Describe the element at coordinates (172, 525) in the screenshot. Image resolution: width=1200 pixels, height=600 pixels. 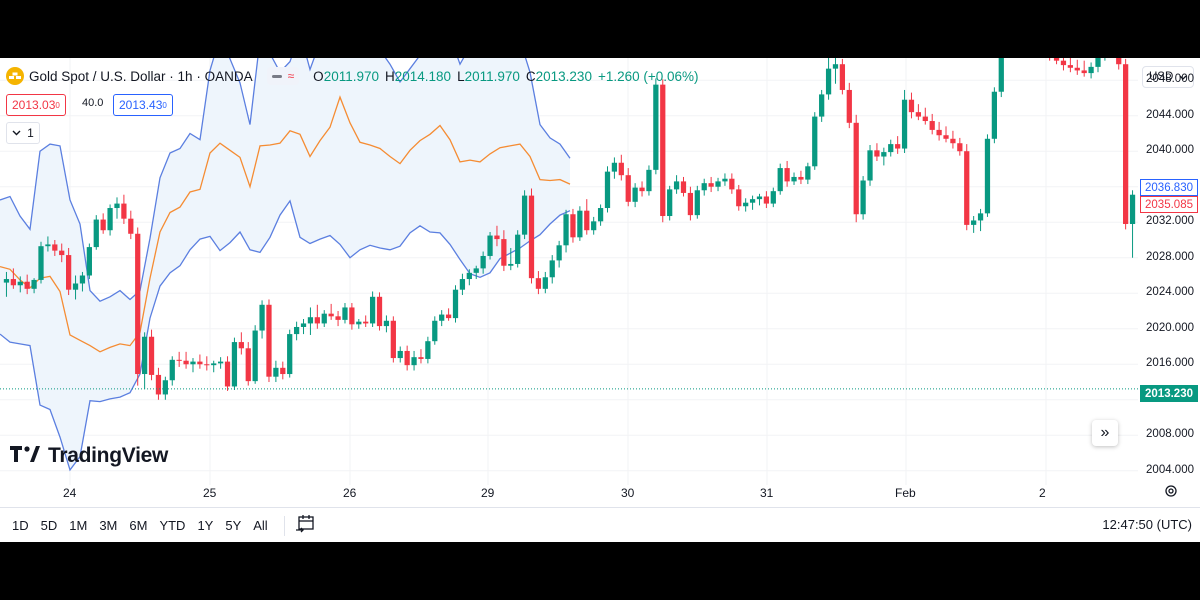
I see `timeframe-button: YTD` at that location.